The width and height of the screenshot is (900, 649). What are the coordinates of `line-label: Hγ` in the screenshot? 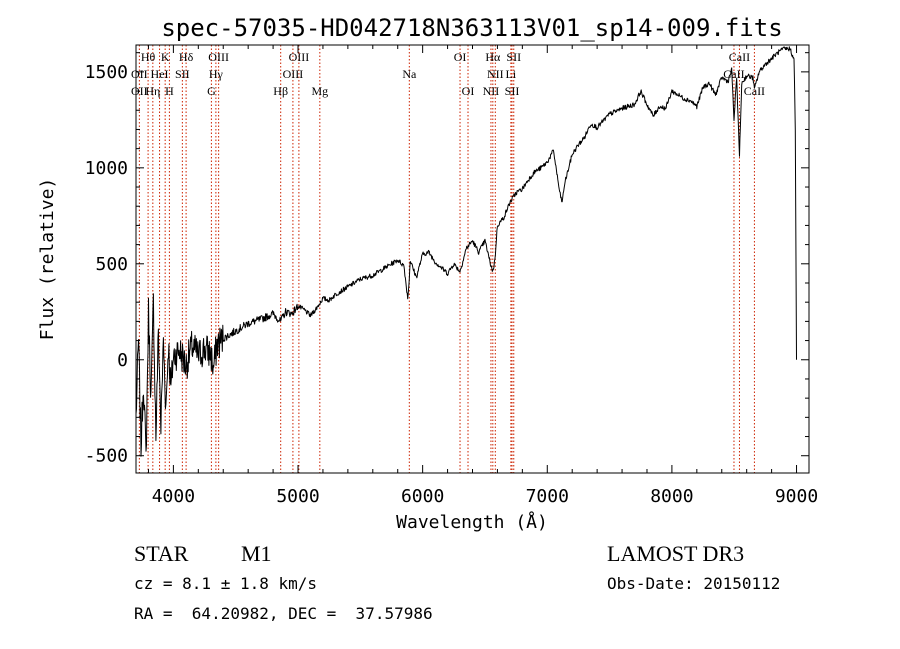 It's located at (216, 74).